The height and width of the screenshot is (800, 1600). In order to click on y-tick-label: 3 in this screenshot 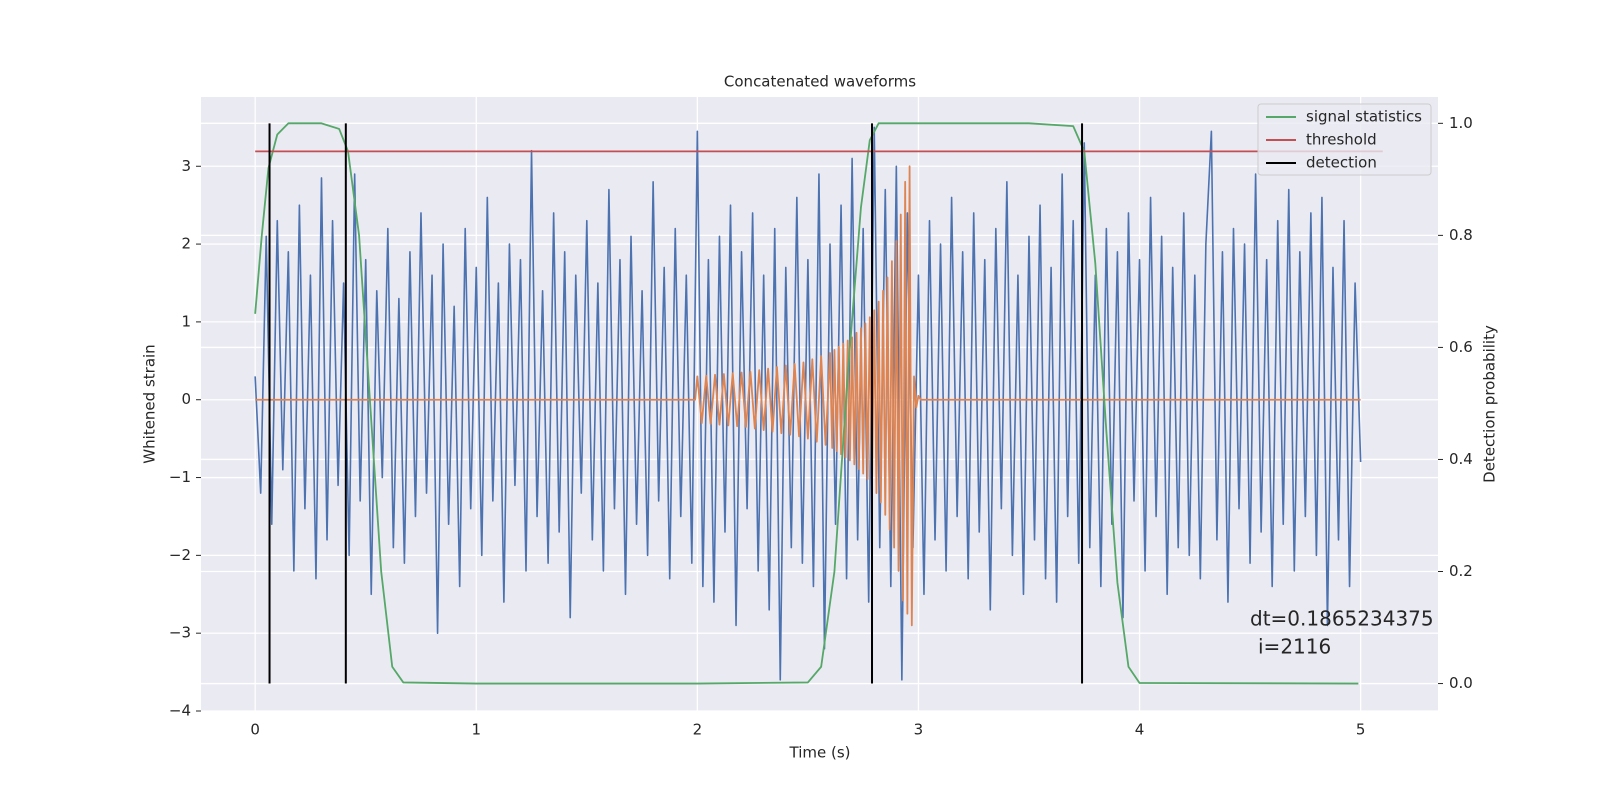, I will do `click(186, 166)`.